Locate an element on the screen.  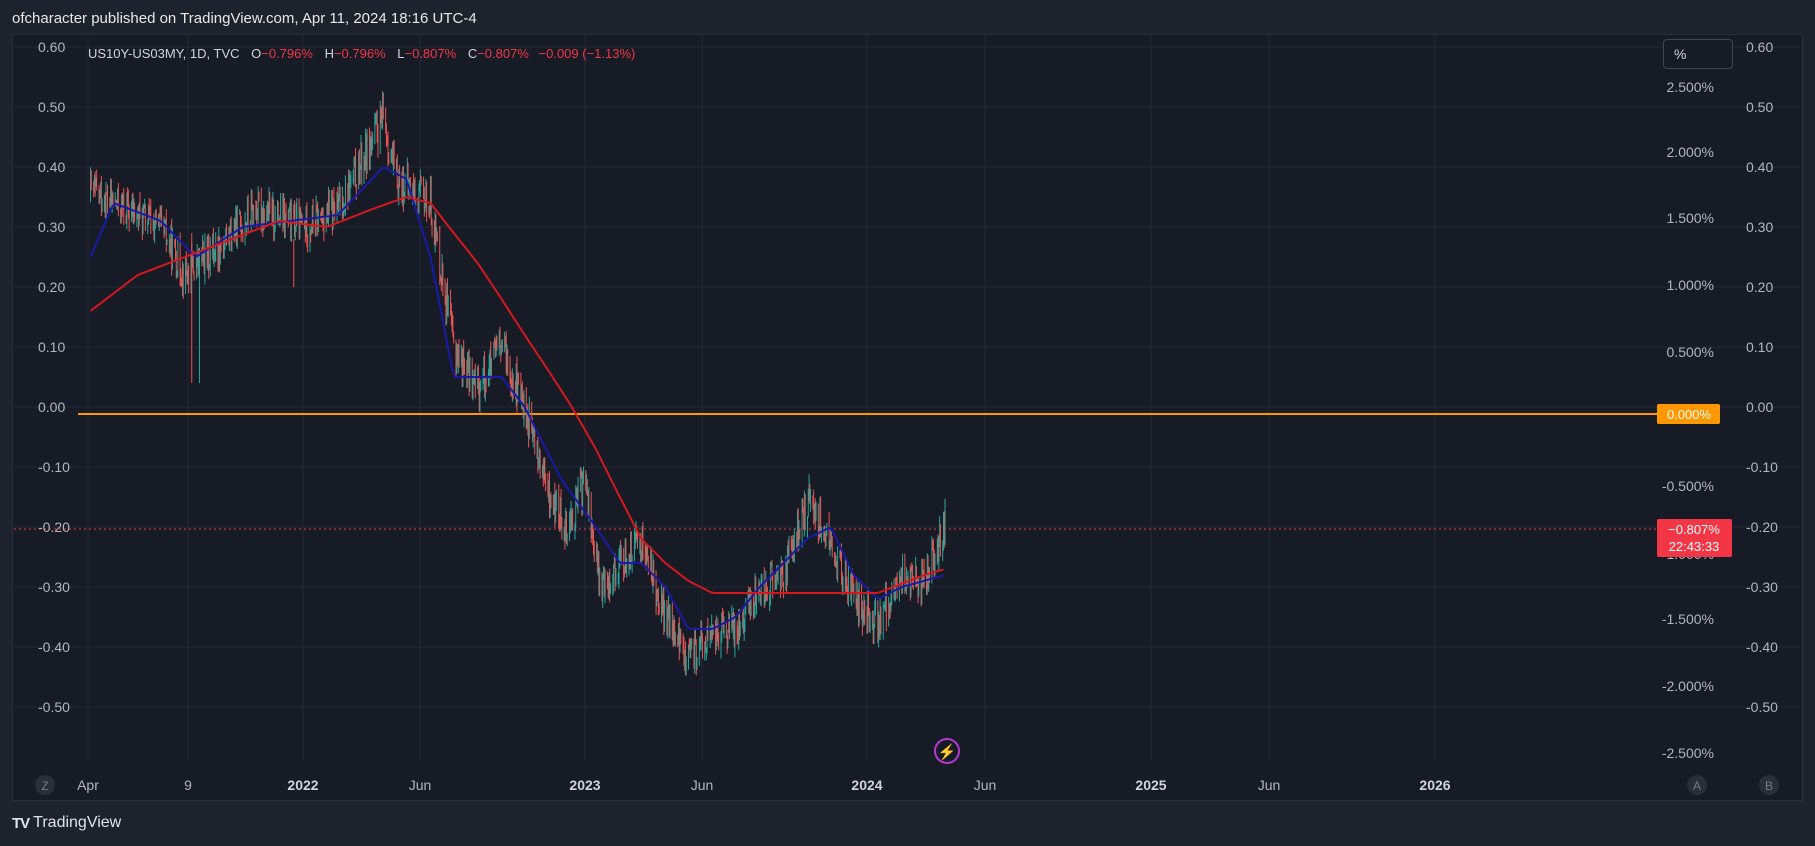
right-axis-tick: -0.20 is located at coordinates (1762, 527).